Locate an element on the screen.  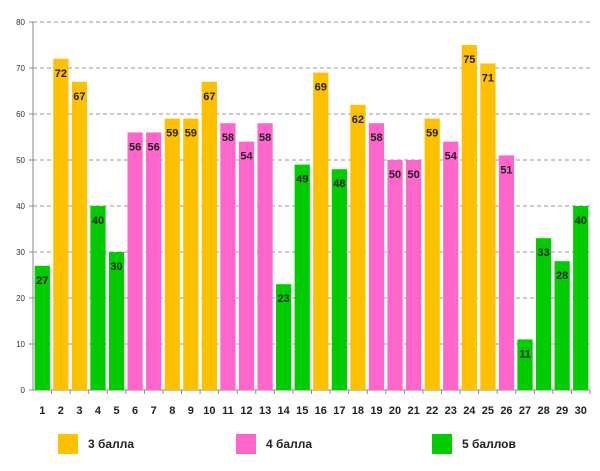
x-tick-label: 1 is located at coordinates (42, 411).